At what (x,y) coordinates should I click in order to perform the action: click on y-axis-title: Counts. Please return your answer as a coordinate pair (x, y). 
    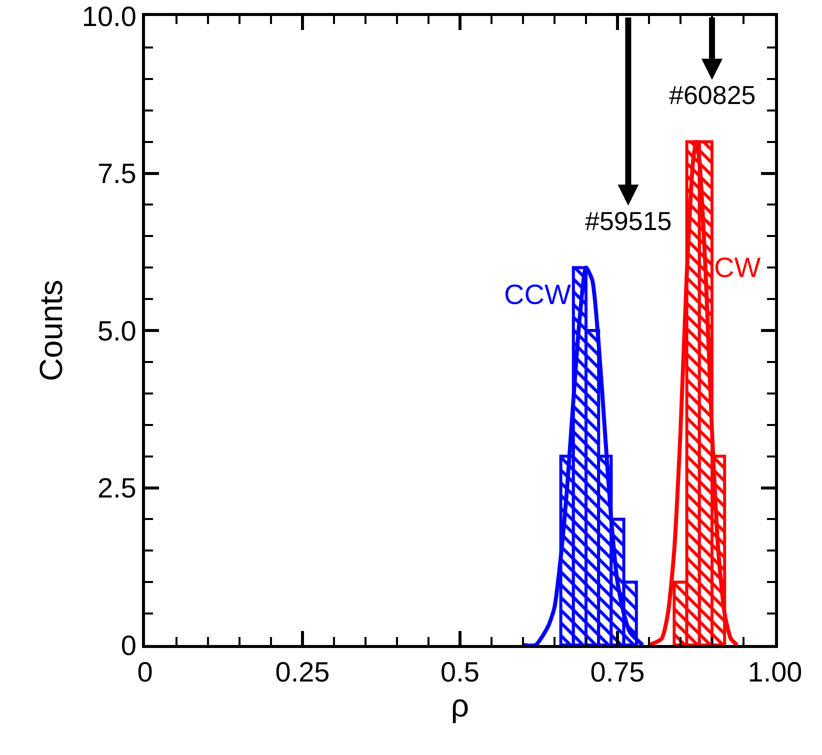
    Looking at the image, I should click on (51, 331).